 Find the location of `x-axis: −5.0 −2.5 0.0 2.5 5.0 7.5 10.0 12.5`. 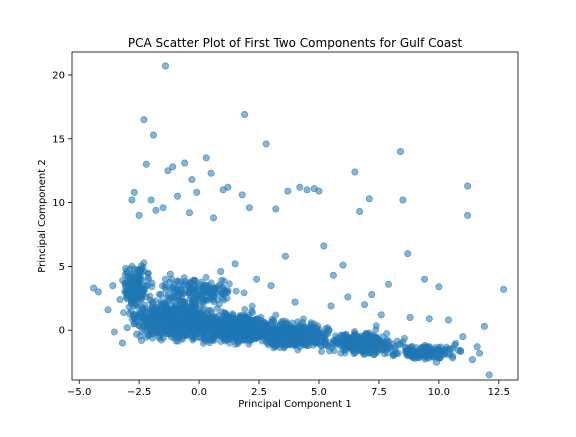

x-axis: −5.0 −2.5 0.0 2.5 5.0 7.5 10.0 12.5 is located at coordinates (288, 389).